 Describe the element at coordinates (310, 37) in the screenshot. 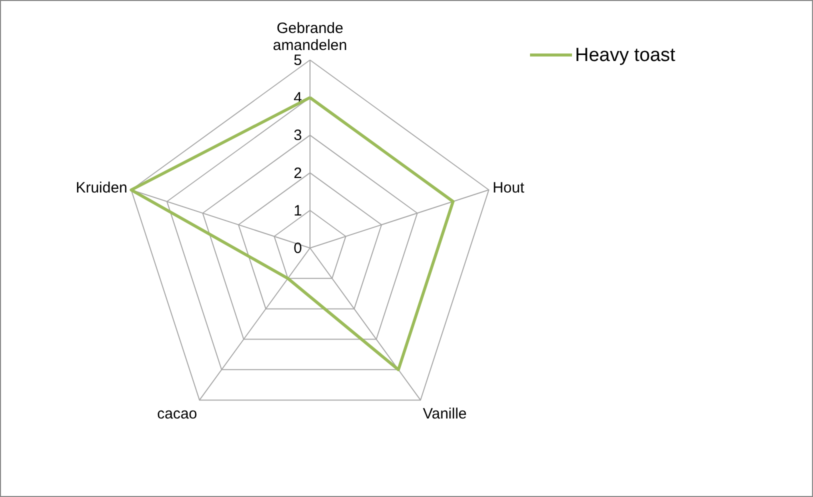

I see `spoke-label: Gebrande amandelen` at that location.